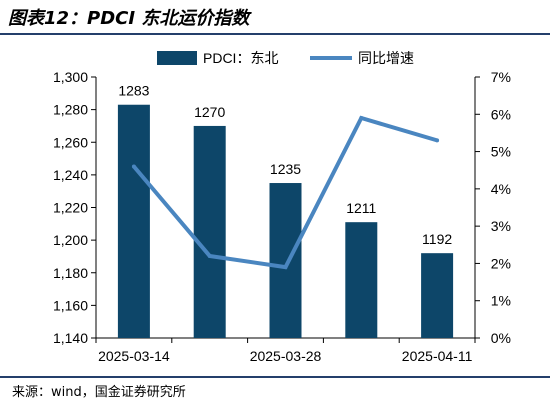 This screenshot has height=404, width=550. Describe the element at coordinates (437, 356) in the screenshot. I see `x-tick-label: 2025-04-11` at that location.